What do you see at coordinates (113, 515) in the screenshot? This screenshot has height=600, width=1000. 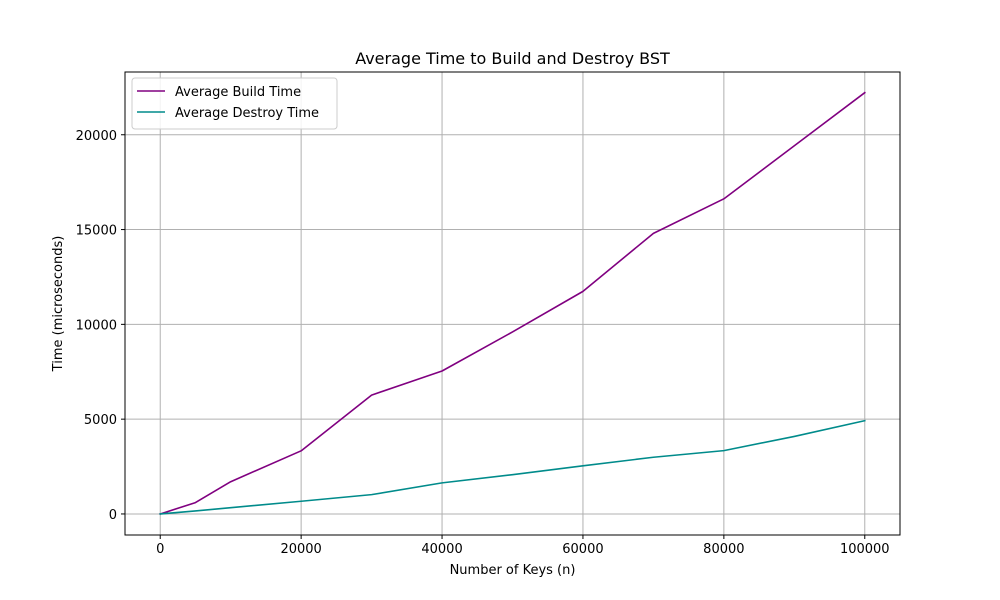 I see `y-tick-label: 0` at bounding box center [113, 515].